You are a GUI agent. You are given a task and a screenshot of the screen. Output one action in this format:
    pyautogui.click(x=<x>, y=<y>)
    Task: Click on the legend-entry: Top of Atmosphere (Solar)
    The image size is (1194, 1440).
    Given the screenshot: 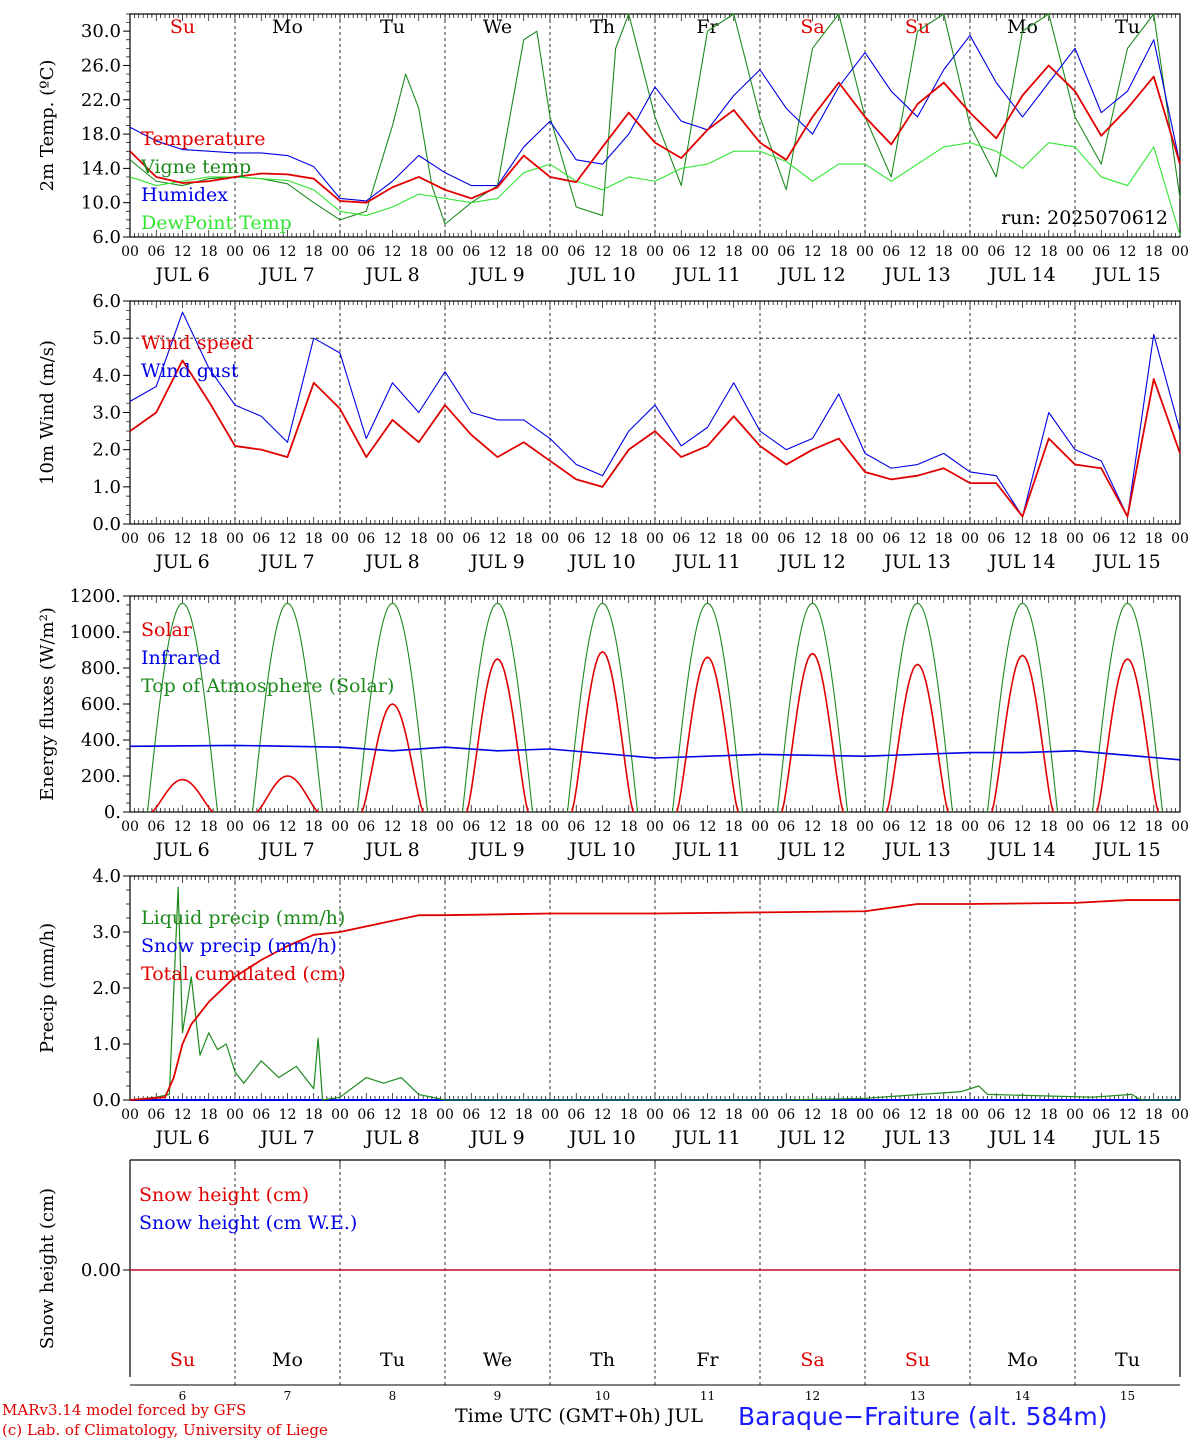 What is the action you would take?
    pyautogui.click(x=267, y=686)
    